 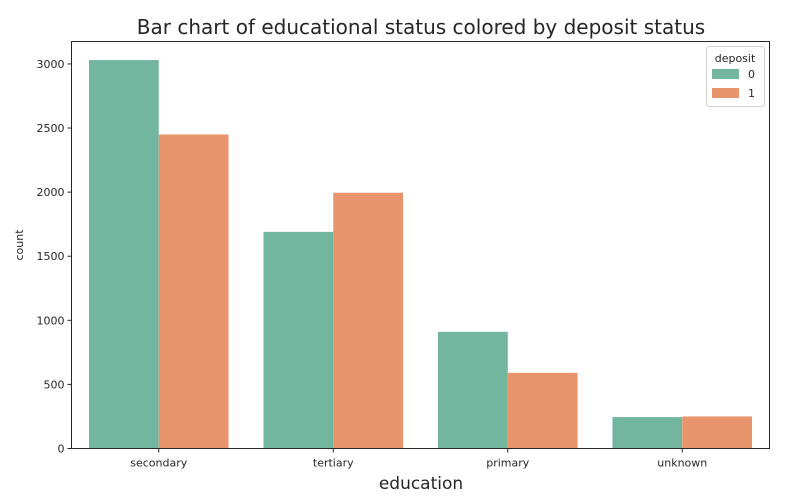 What do you see at coordinates (19, 245) in the screenshot?
I see `y-axis-label: count` at bounding box center [19, 245].